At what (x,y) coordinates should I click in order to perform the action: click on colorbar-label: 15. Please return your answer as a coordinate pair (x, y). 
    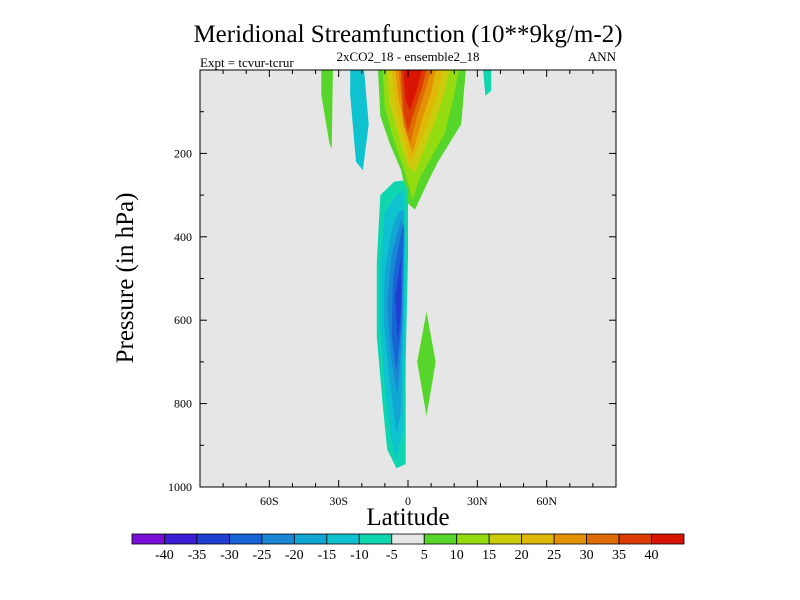
    Looking at the image, I should click on (489, 555).